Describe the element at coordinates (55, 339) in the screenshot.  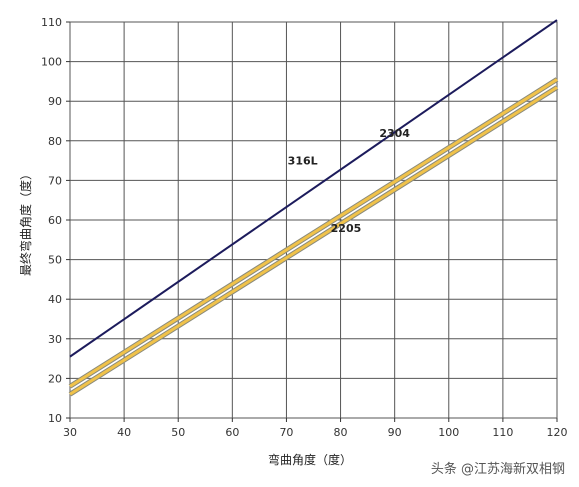
I see `y-tick-label: 30` at that location.